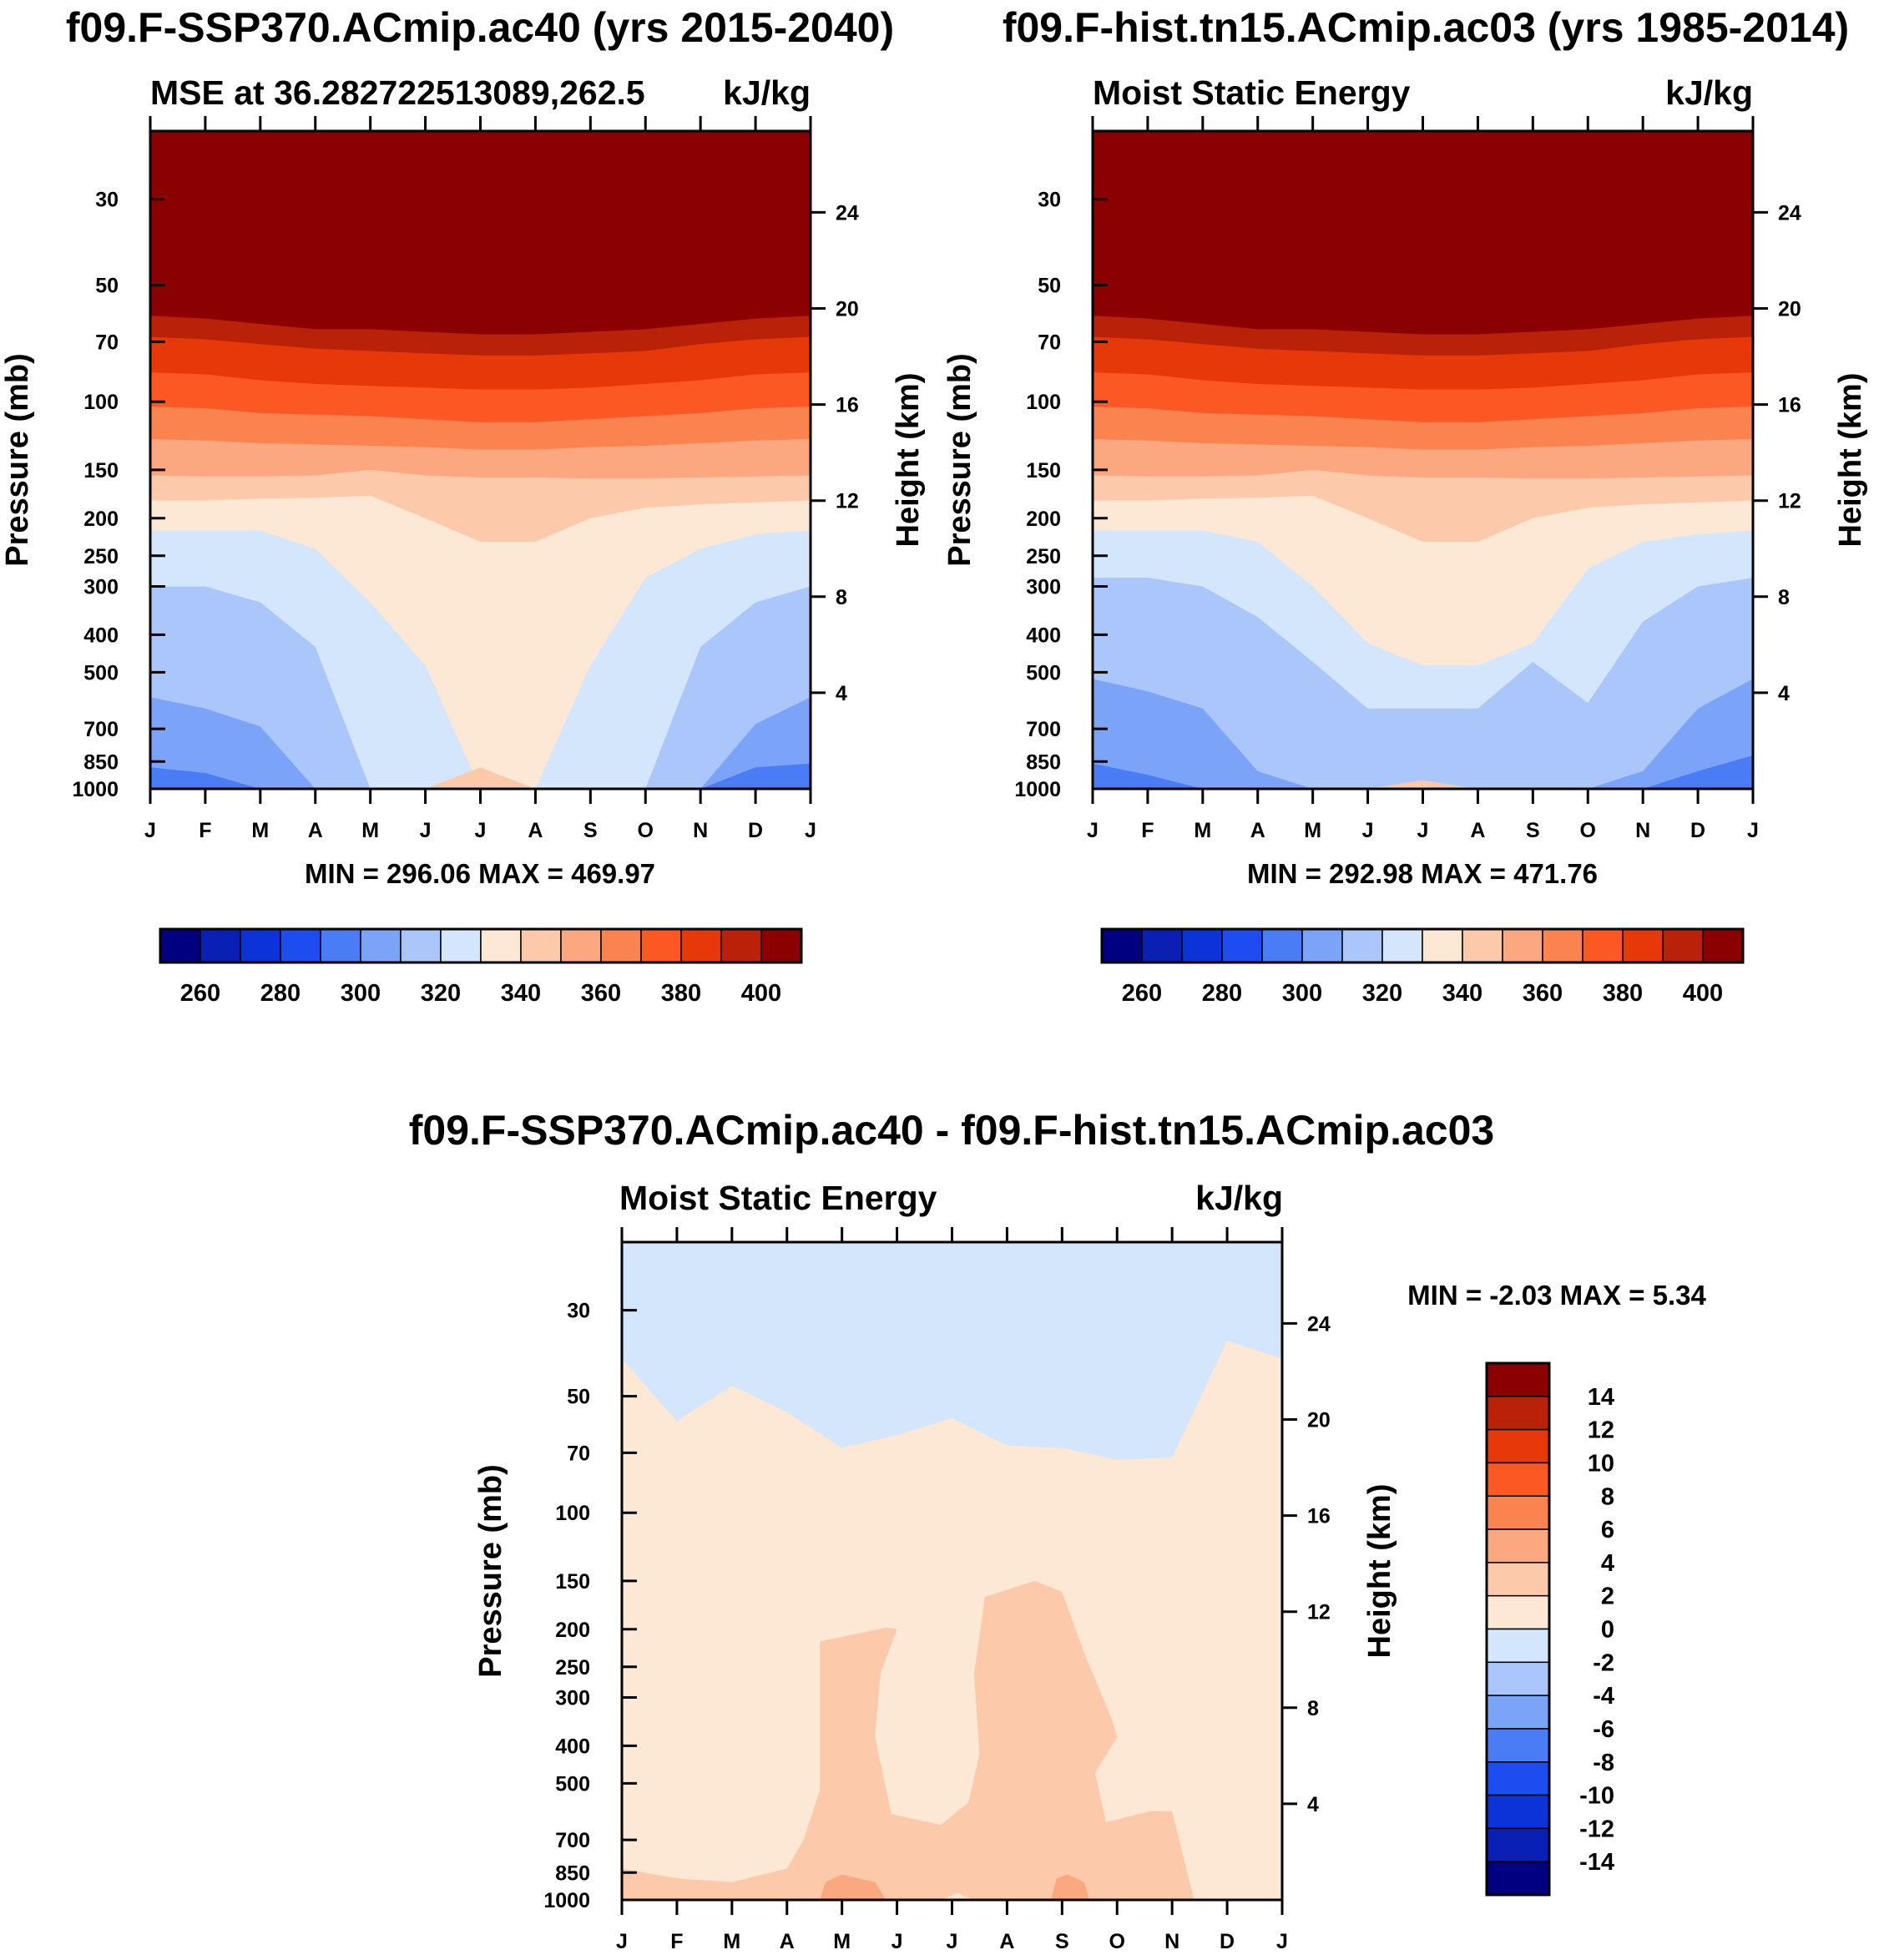 The image size is (1884, 1960). I want to click on colorbar-label: -8, so click(1603, 1763).